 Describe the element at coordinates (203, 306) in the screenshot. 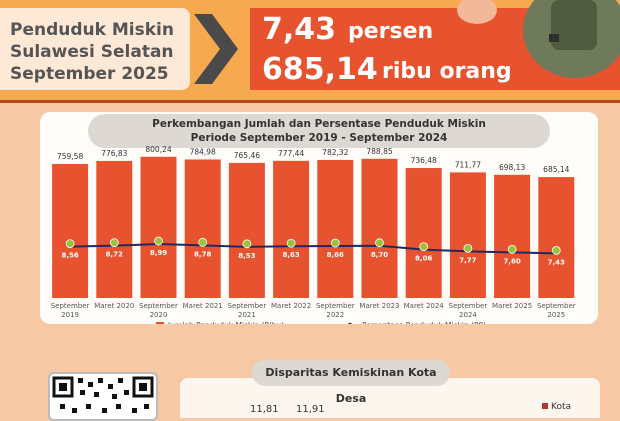

I see `category-label: Maret 2021` at that location.